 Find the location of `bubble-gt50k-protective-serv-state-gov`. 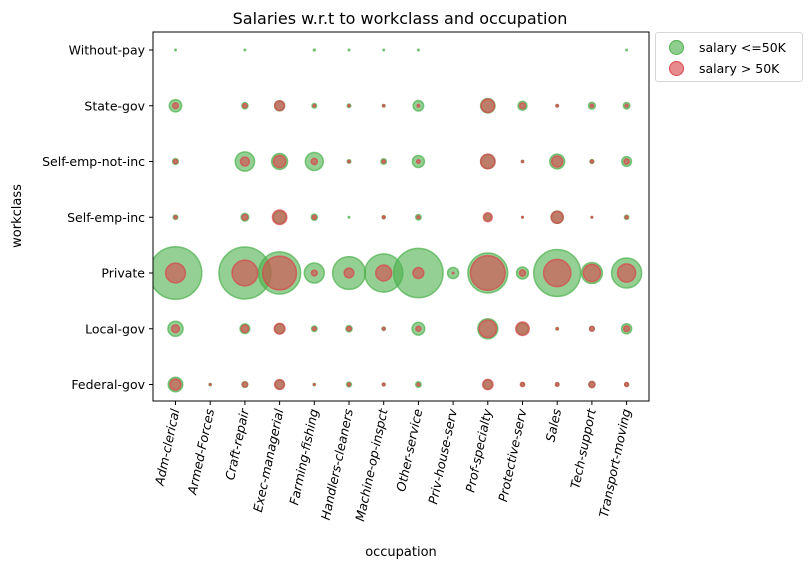

bubble-gt50k-protective-serv-state-gov is located at coordinates (522, 106).